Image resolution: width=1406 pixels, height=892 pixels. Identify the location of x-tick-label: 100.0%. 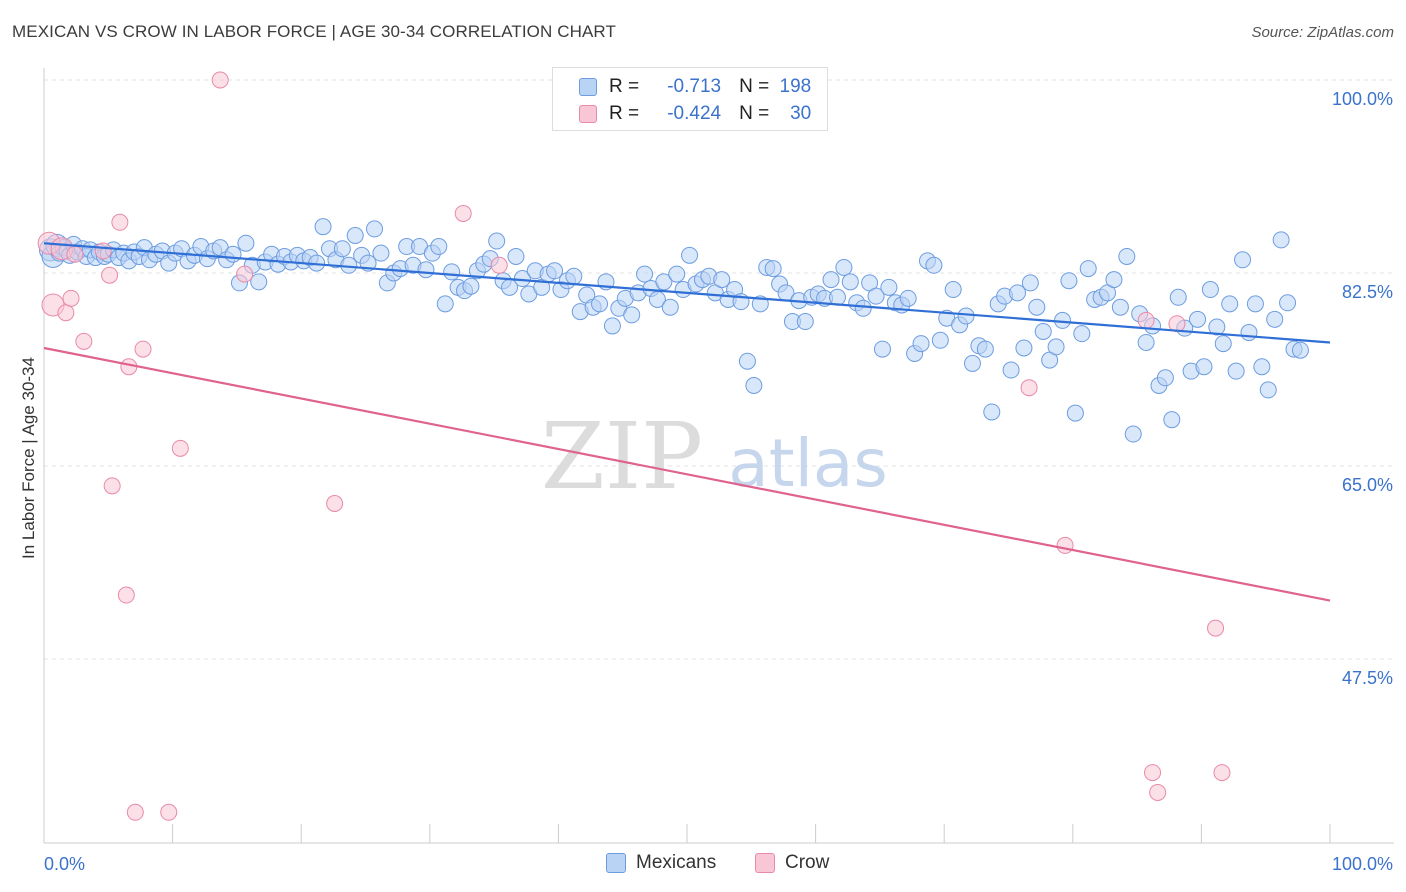
(1362, 864).